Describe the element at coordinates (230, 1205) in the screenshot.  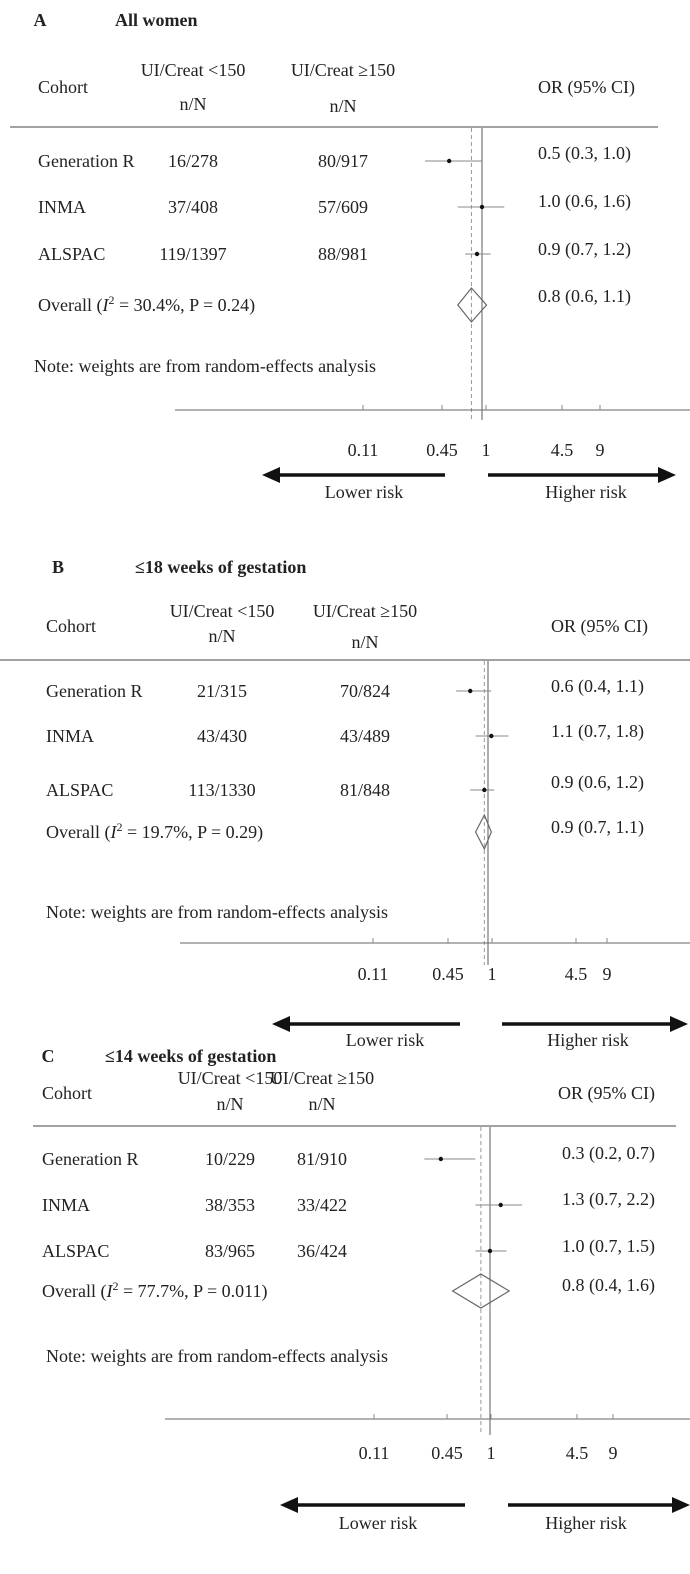
I see `row-low-count: 38/353` at that location.